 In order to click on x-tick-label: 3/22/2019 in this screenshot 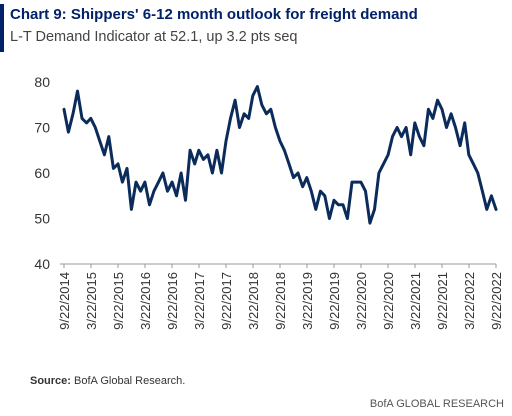, I will do `click(307, 301)`.